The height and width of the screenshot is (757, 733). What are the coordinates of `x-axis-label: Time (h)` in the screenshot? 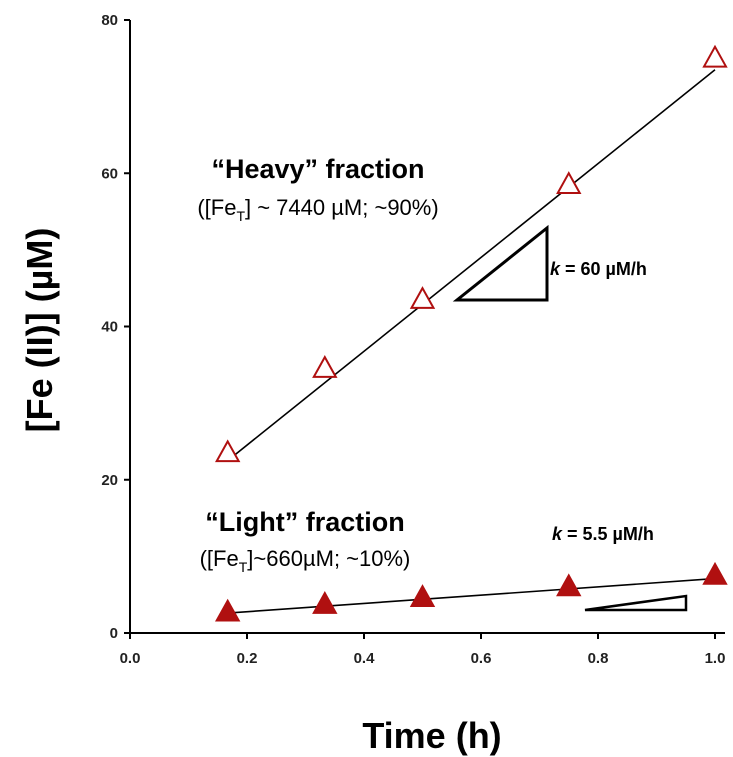 It's located at (431, 735).